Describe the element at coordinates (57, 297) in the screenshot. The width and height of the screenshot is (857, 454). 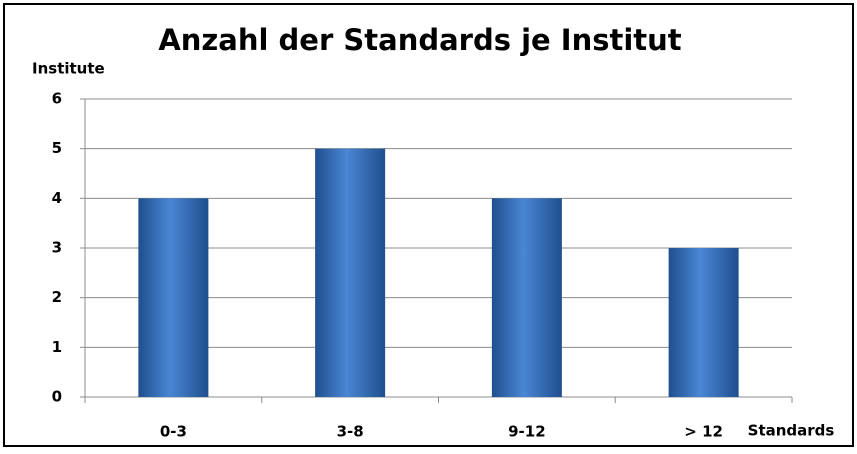
I see `y-tick-label: 2` at that location.